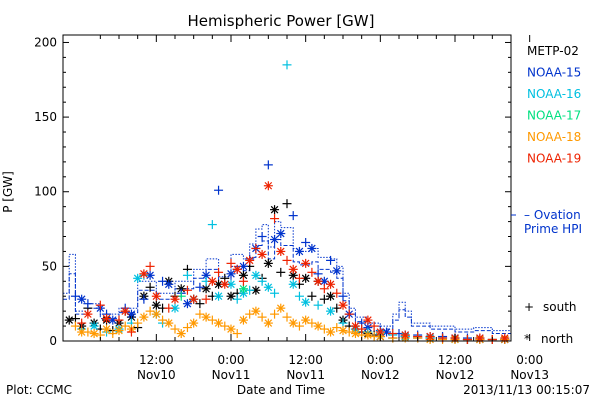  I want to click on north-label: north, so click(557, 339).